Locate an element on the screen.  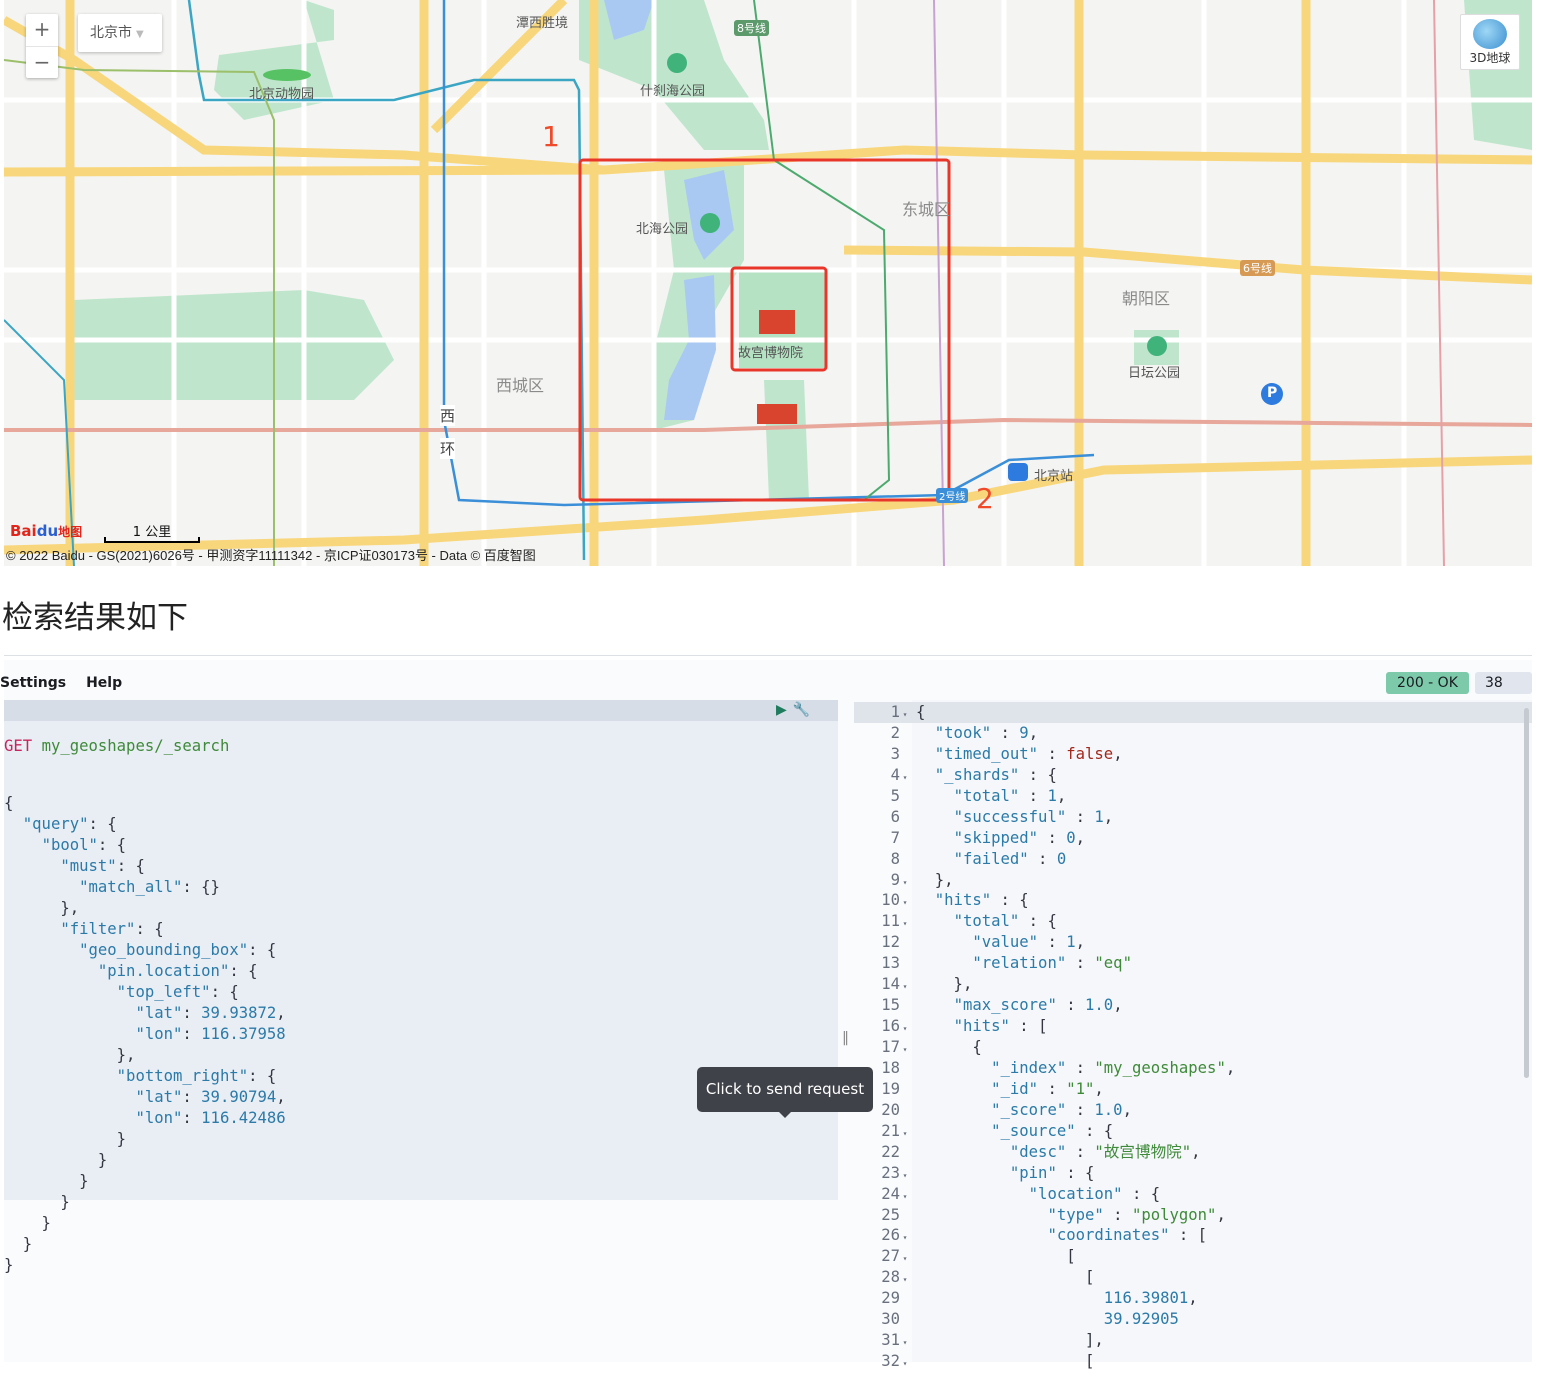
code-line: "hits" : [ is located at coordinates (1000, 1026).